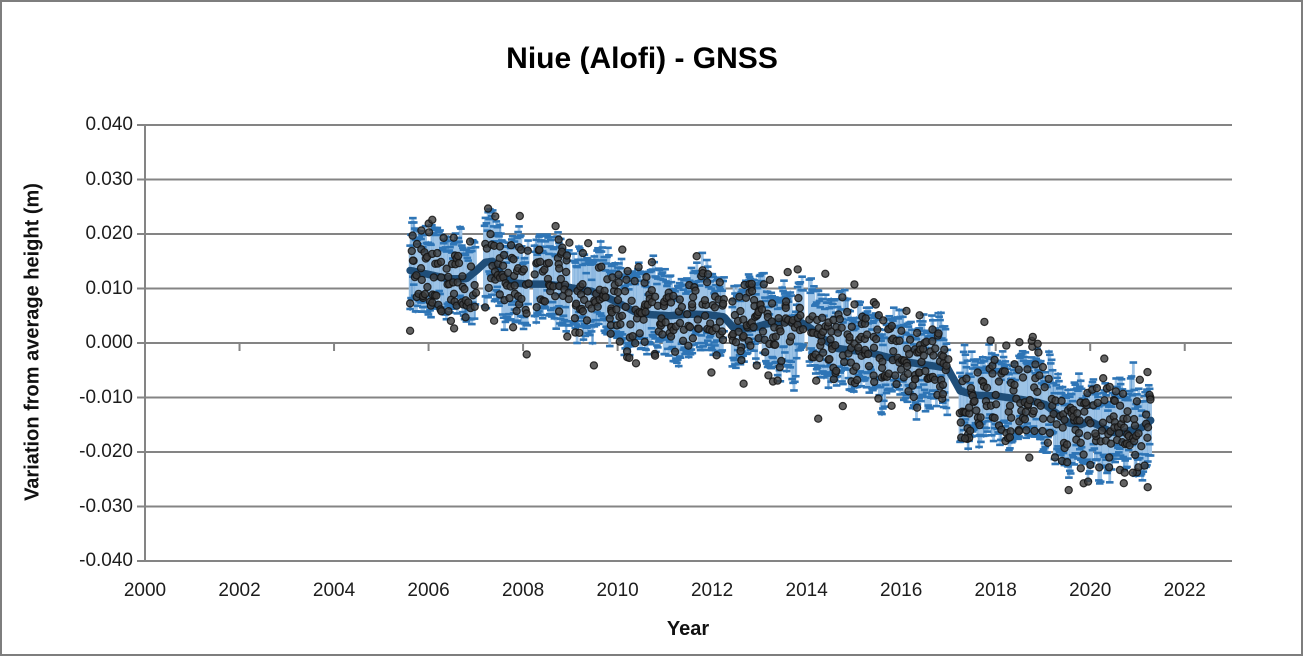 The image size is (1303, 656). What do you see at coordinates (642, 58) in the screenshot?
I see `chart-title: Niue (Alofi) - GNSS` at bounding box center [642, 58].